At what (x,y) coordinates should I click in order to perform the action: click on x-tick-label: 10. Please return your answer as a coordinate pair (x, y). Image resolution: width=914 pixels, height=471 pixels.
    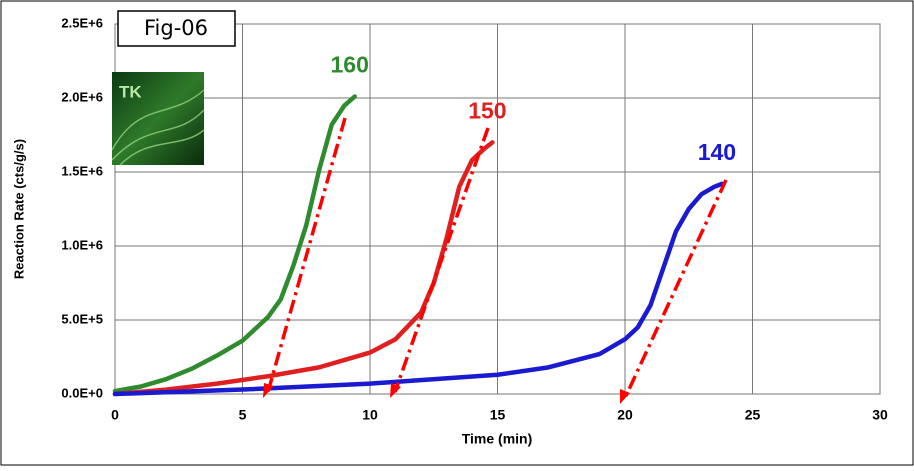
    Looking at the image, I should click on (370, 415).